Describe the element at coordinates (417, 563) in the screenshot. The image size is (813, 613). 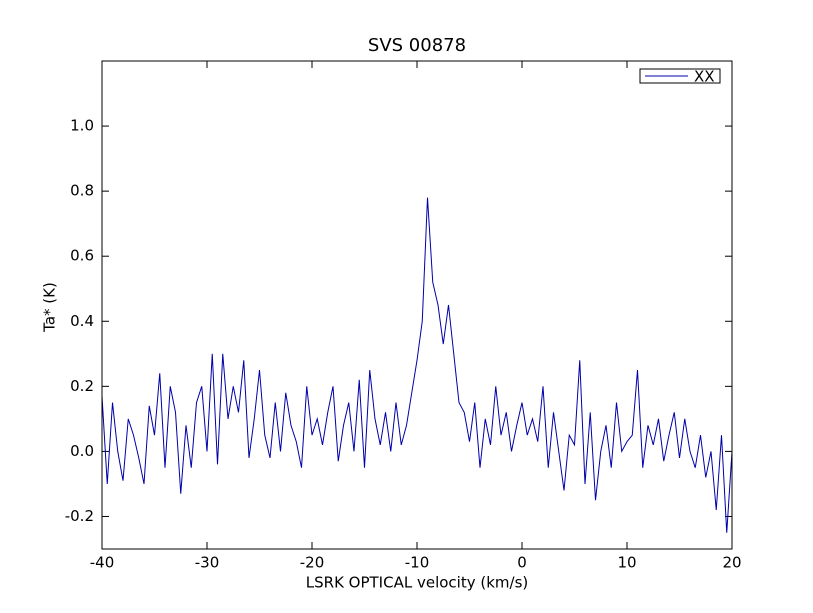
I see `x-tick-label: -10` at that location.